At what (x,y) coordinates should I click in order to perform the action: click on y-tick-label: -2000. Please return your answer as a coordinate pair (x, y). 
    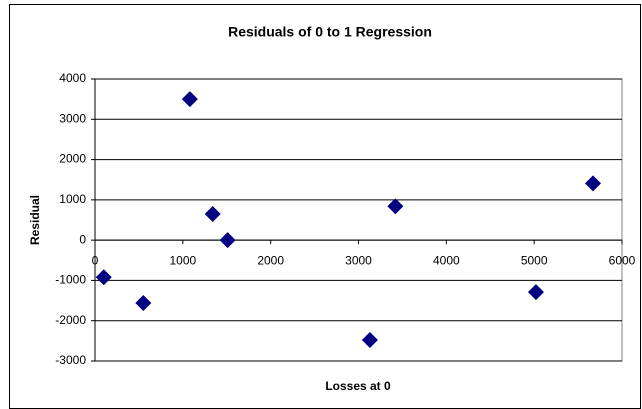
    Looking at the image, I should click on (70, 320).